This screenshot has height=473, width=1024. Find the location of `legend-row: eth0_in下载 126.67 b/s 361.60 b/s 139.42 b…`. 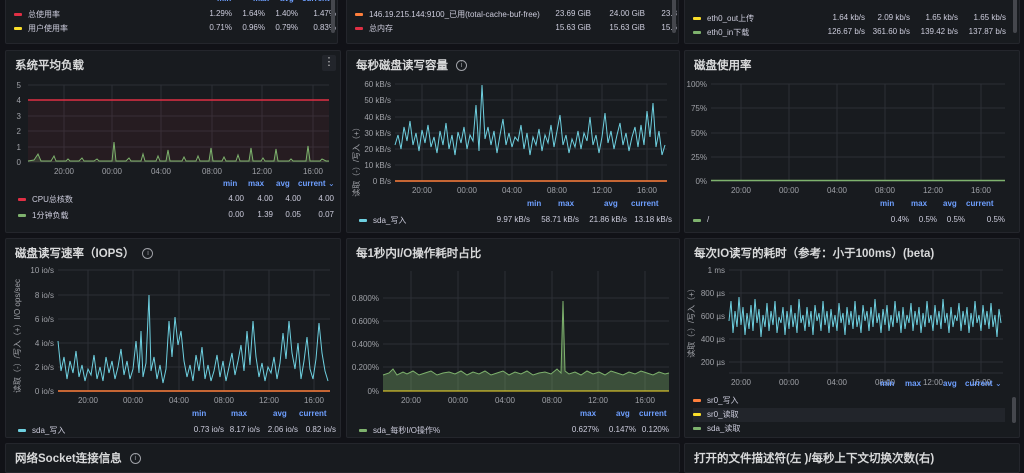

legend-row: eth0_in下载 126.67 b/s 361.60 b/s 139.42 b… is located at coordinates (849, 33).